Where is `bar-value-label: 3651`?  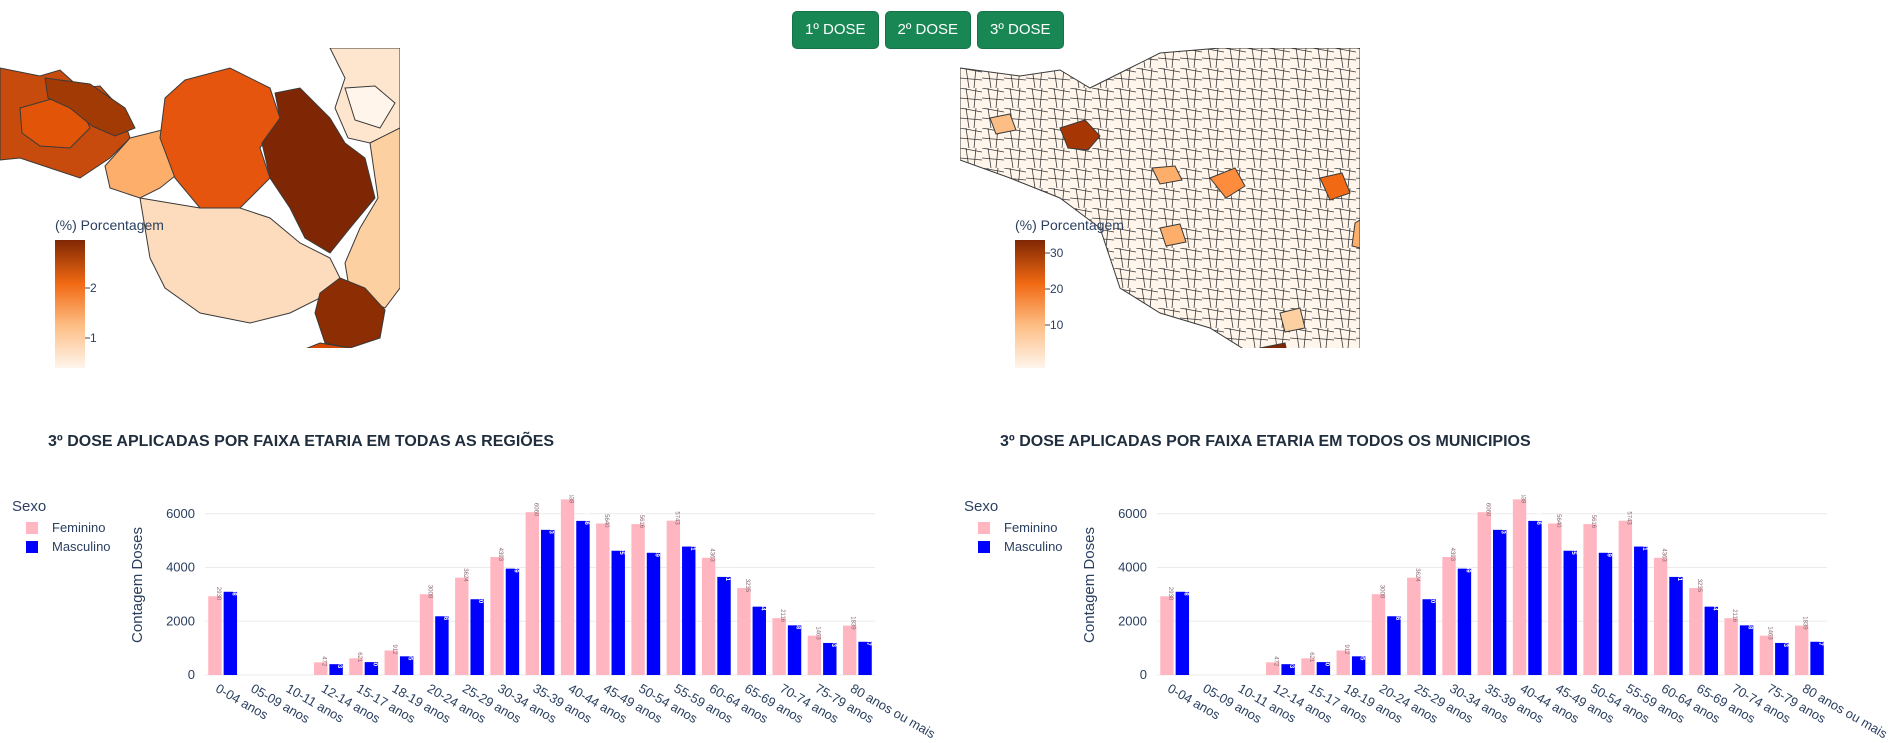
bar-value-label: 3651 is located at coordinates (727, 575).